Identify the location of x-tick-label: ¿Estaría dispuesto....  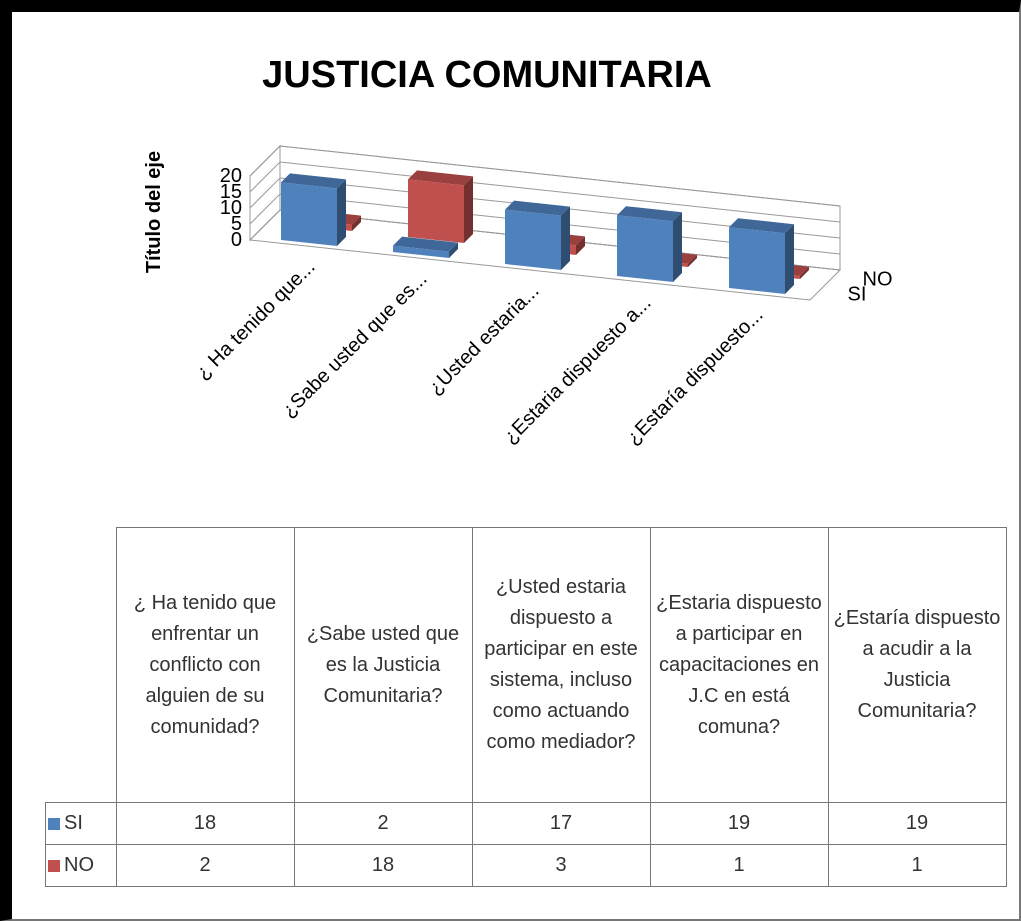
(694, 376).